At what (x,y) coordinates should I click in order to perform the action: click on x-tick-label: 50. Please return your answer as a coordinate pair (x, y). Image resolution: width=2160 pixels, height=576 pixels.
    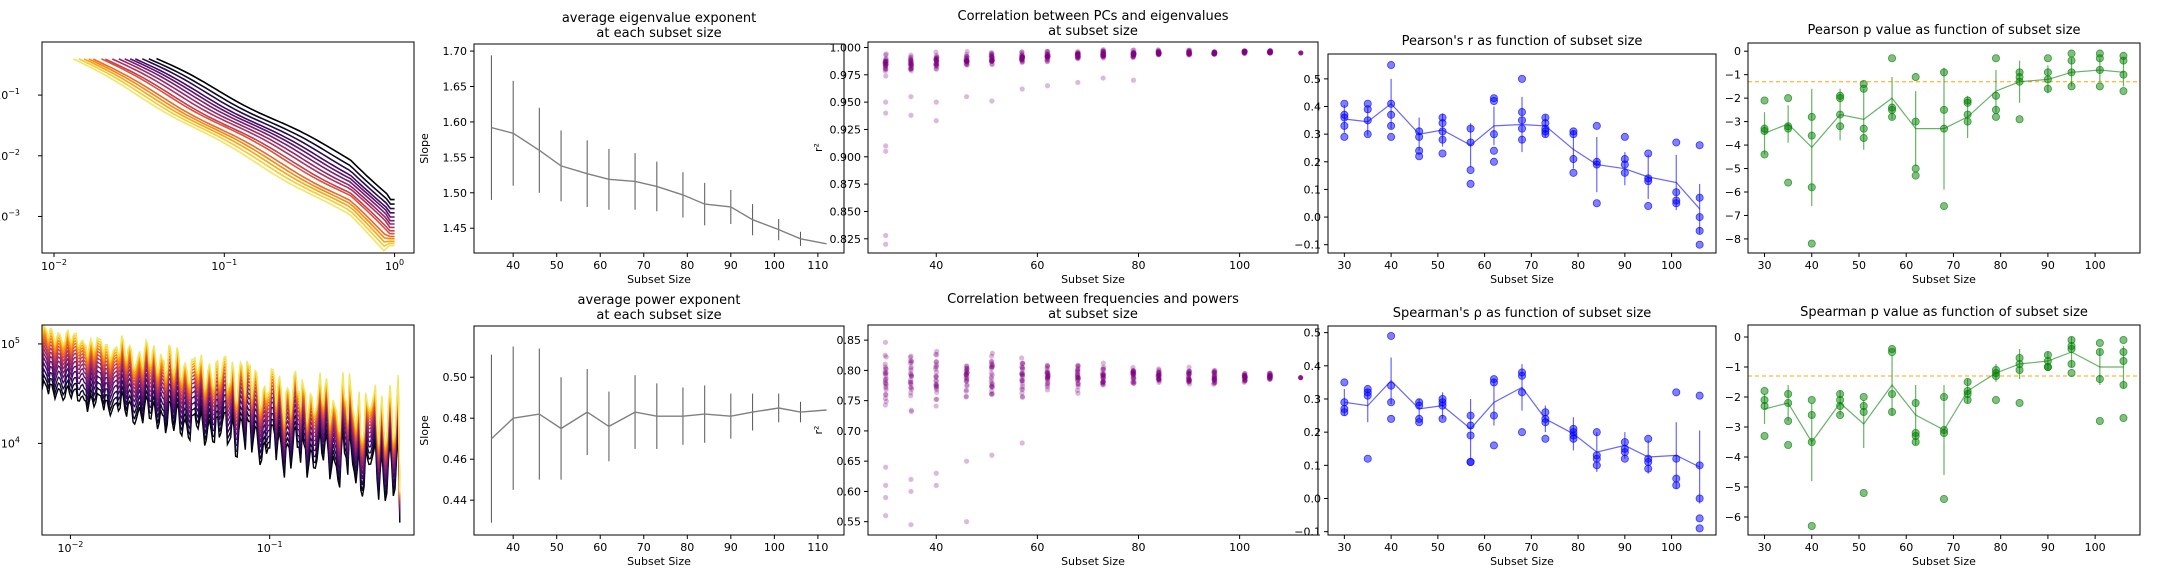
    Looking at the image, I should click on (557, 547).